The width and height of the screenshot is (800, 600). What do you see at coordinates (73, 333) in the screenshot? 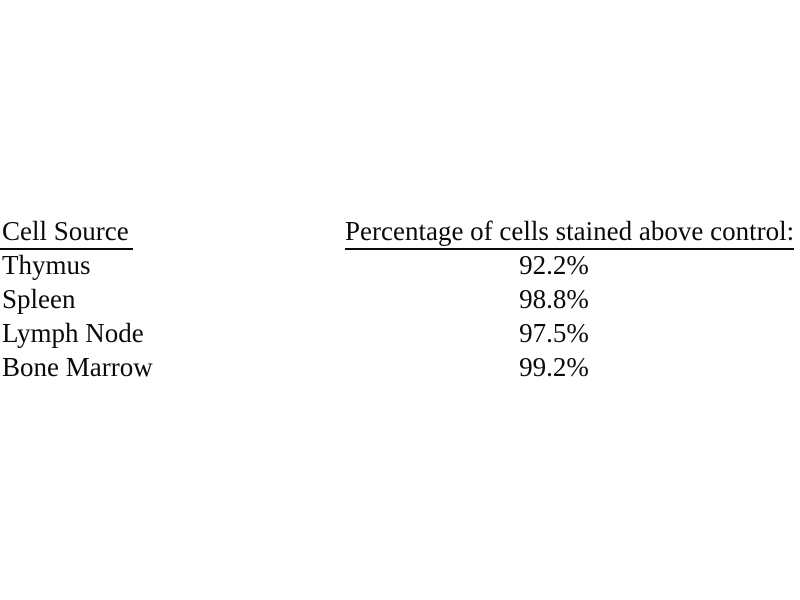
I see `cell-source-cell: Lymph Node` at bounding box center [73, 333].